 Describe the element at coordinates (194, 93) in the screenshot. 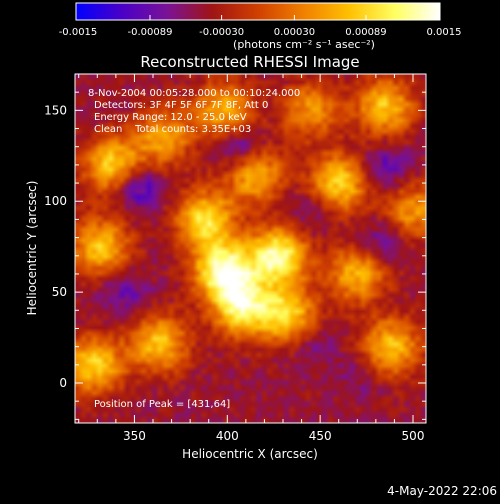

I see `annotation-time-range: 8-Nov-2004 00:05:28.000 to 00:10:24.000` at that location.